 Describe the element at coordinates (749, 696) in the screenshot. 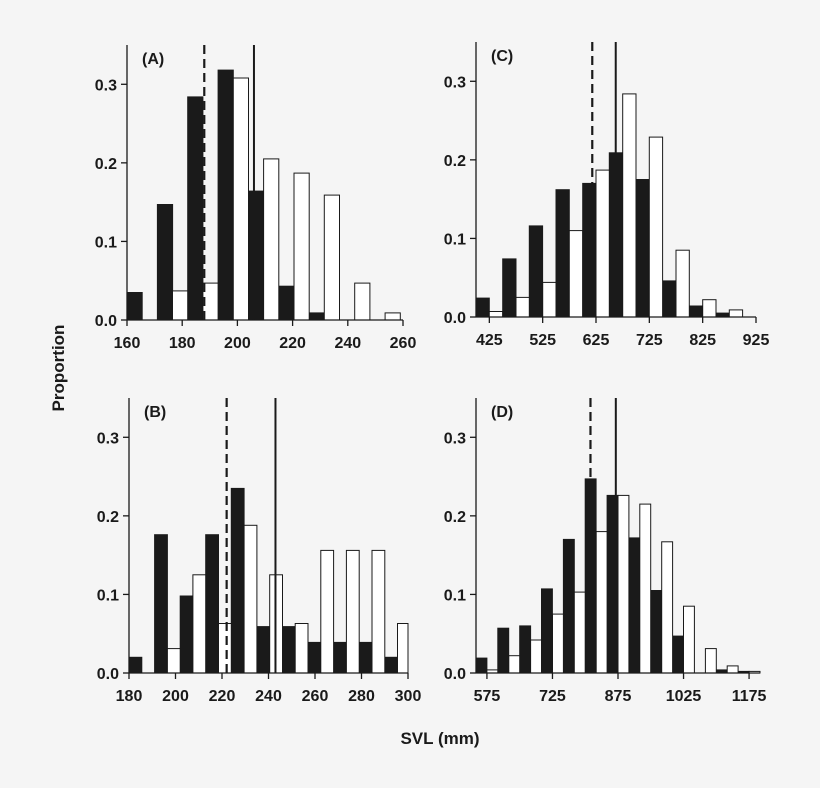

I see `x-tick-label: 1175` at that location.